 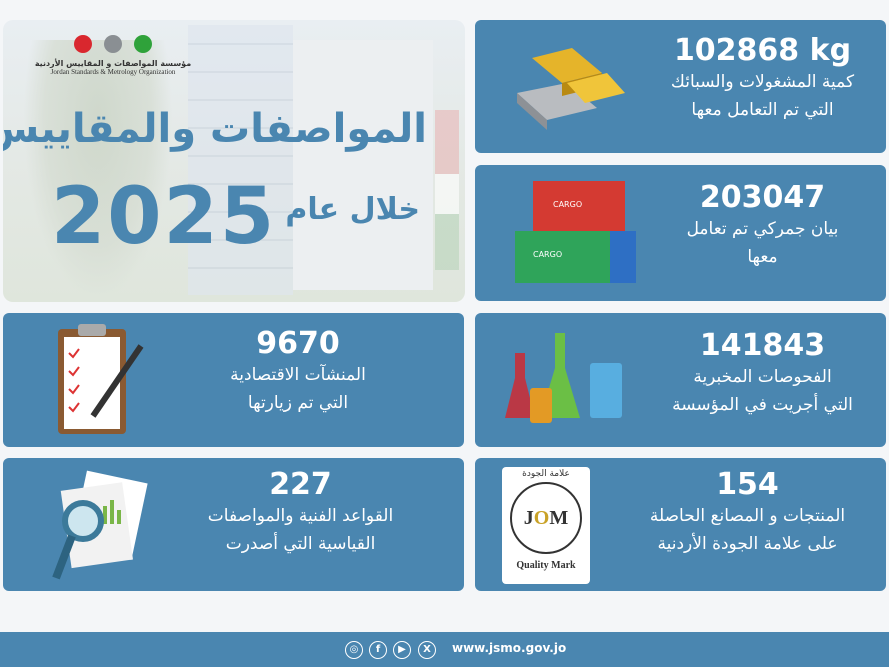 What do you see at coordinates (354, 650) in the screenshot?
I see `instagram-icon: ◎` at bounding box center [354, 650].